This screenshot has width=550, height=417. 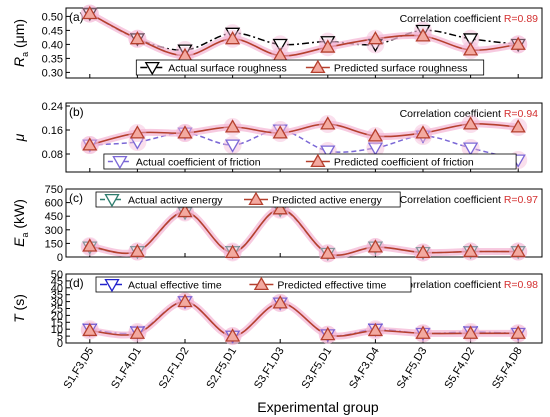 What do you see at coordinates (52, 107) in the screenshot?
I see `y-tick-label: 0.24` at bounding box center [52, 107].